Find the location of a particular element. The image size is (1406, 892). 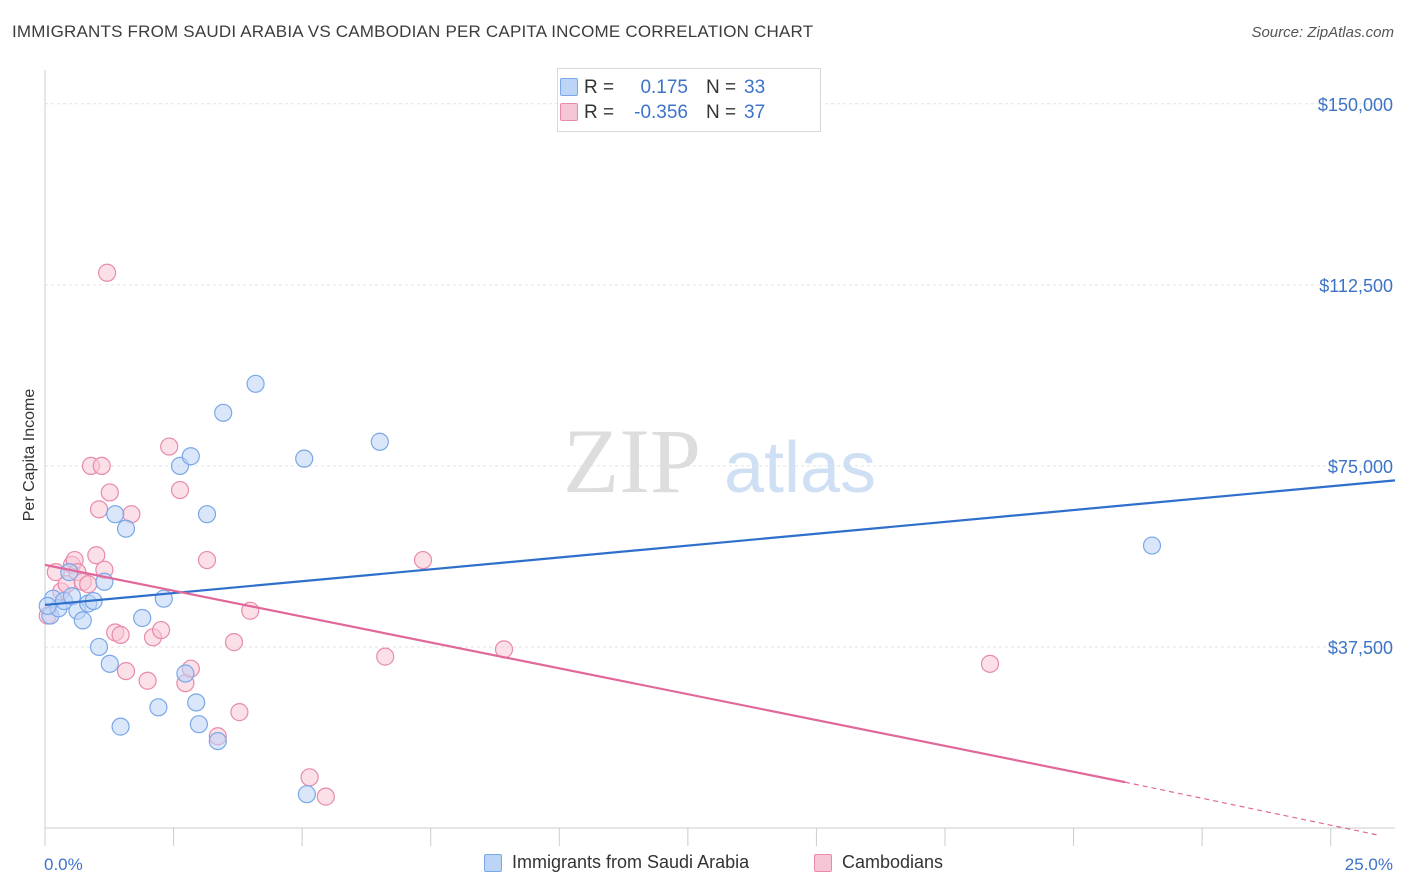

y-tick-label: $37,500 is located at coordinates (1360, 648).